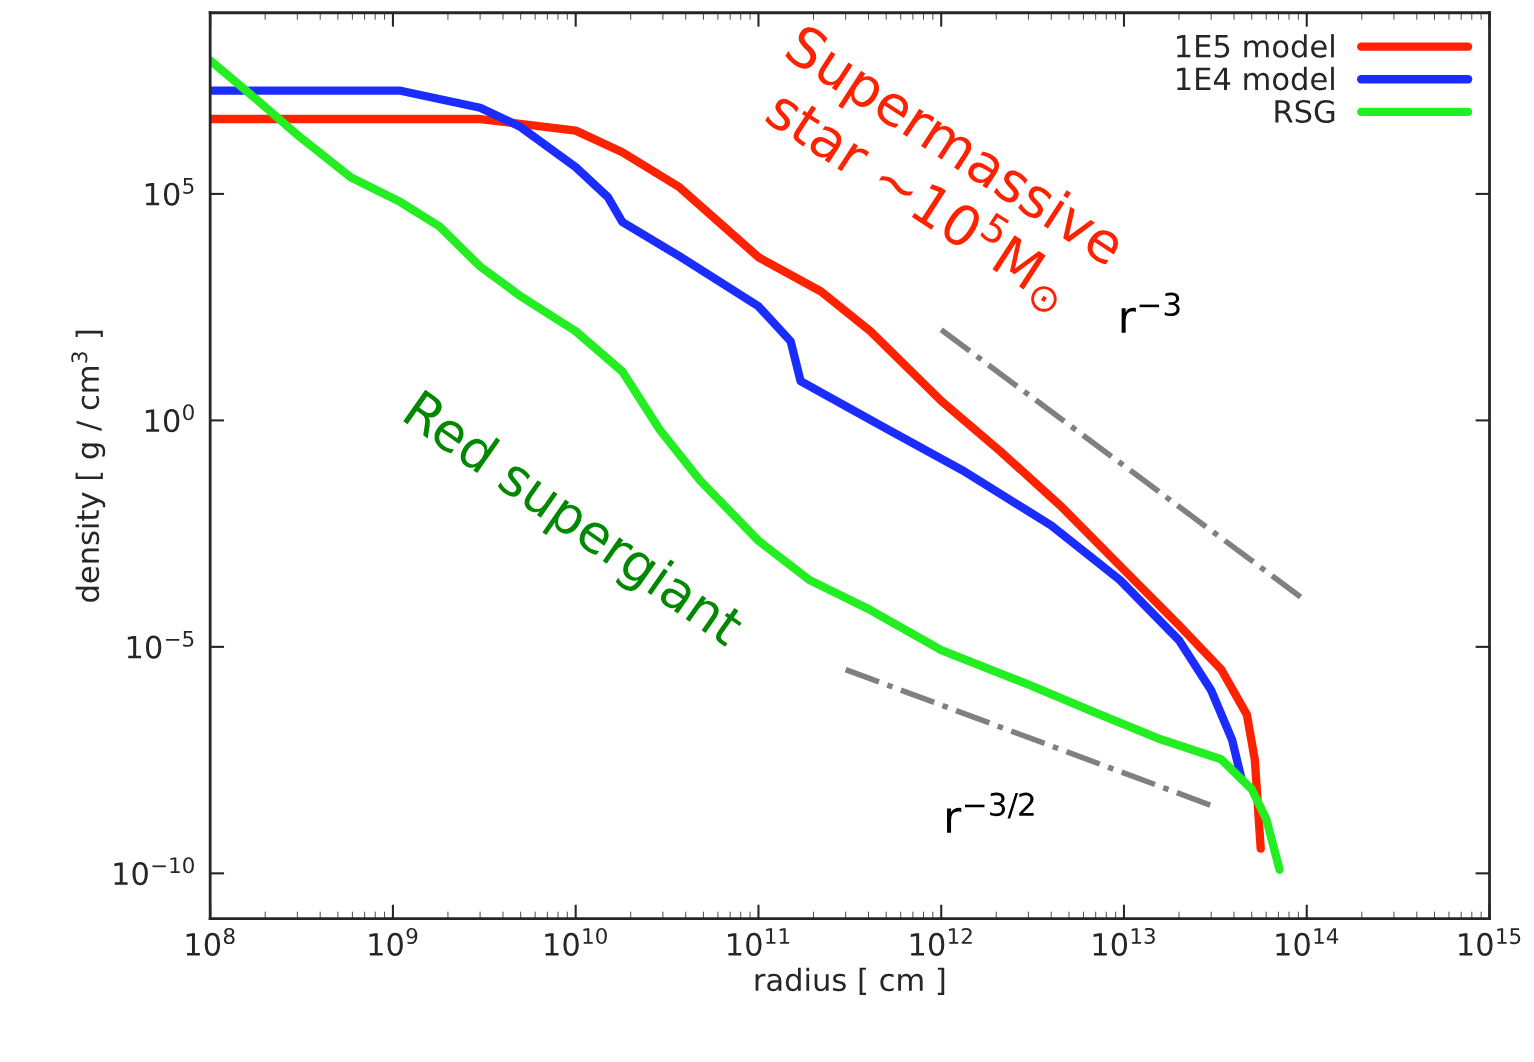  I want to click on x-tick-label: 10$^{11}$, so click(759, 942).